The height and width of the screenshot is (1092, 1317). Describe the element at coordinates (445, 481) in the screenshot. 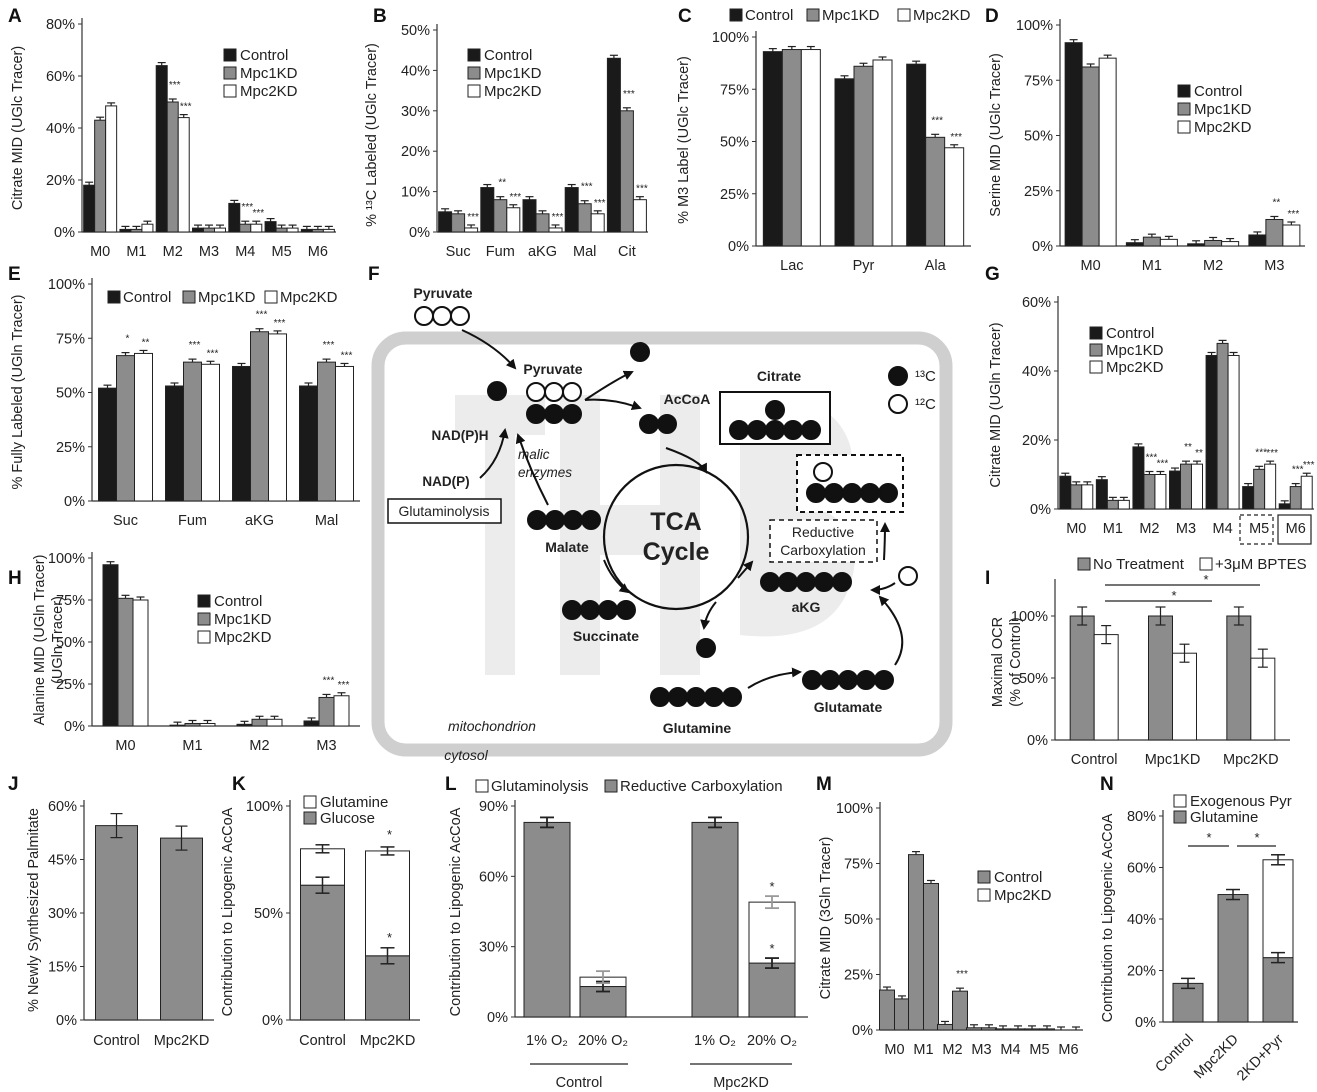

I see `nadp-label: NAD(P)` at that location.